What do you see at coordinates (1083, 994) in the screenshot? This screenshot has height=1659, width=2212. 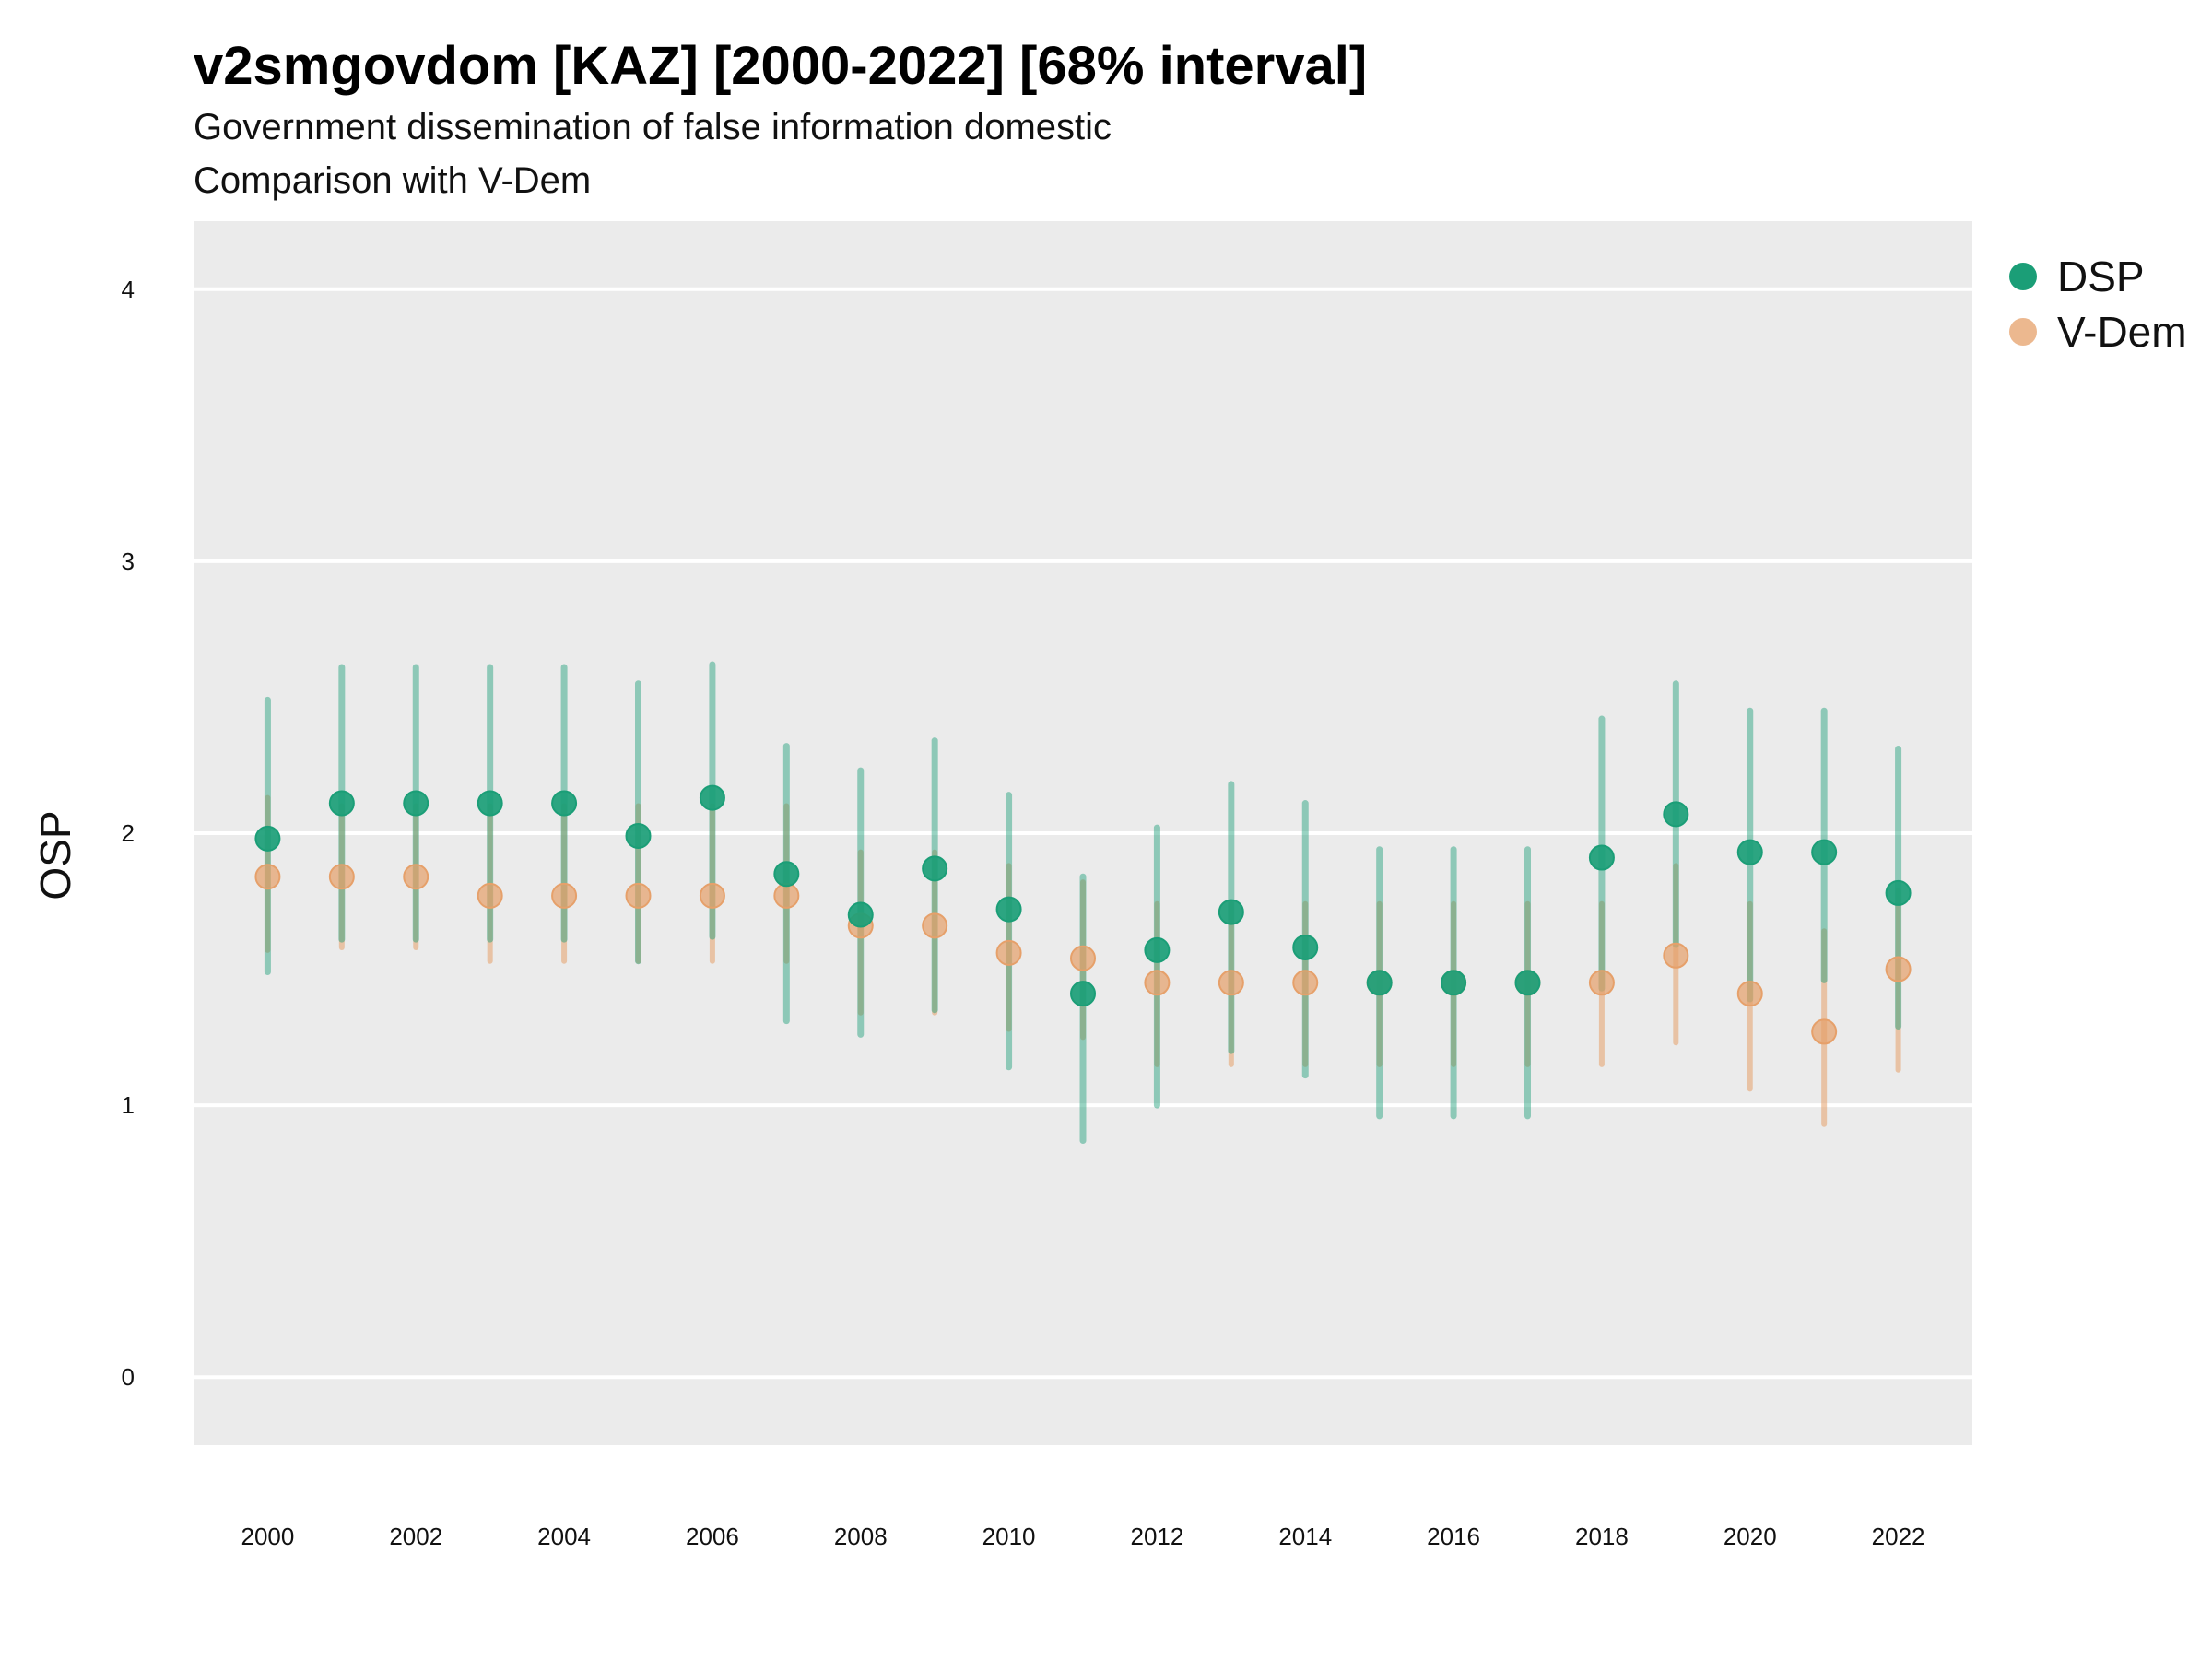 I see `point-dsp-2011` at bounding box center [1083, 994].